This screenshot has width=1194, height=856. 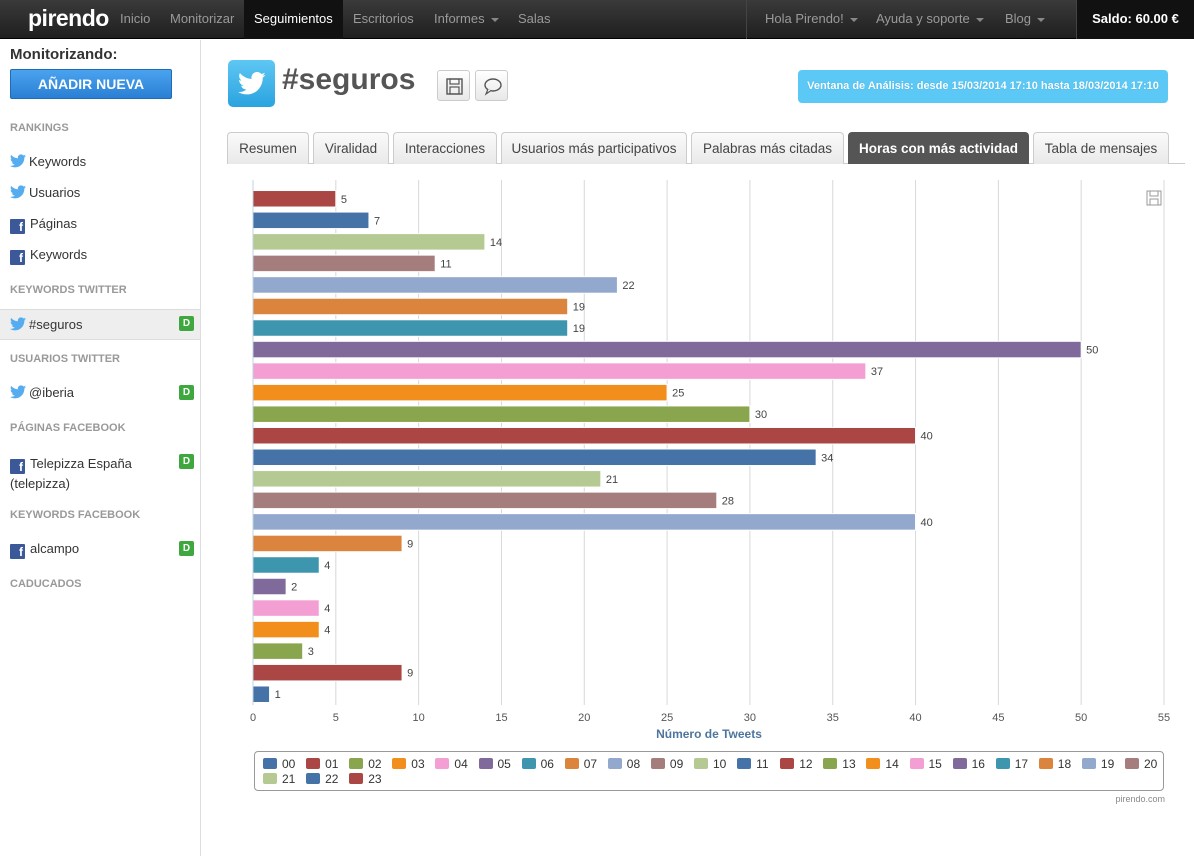 I want to click on tab-horas-actividad: Horas con más actividad, so click(x=938, y=148).